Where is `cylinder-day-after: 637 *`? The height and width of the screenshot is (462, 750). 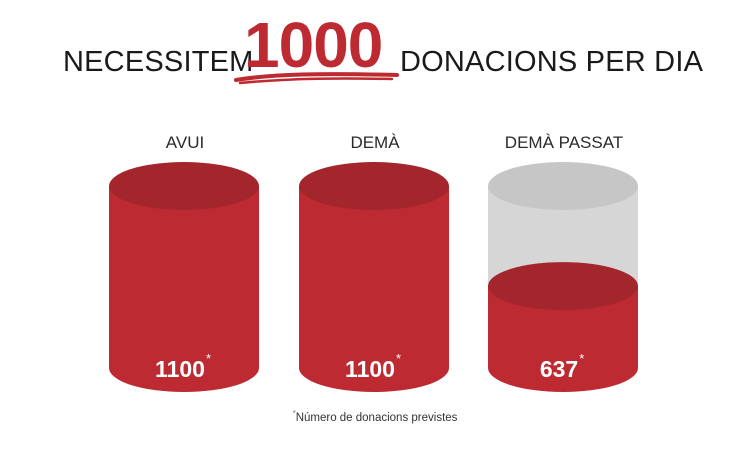
cylinder-day-after: 637 * is located at coordinates (563, 277).